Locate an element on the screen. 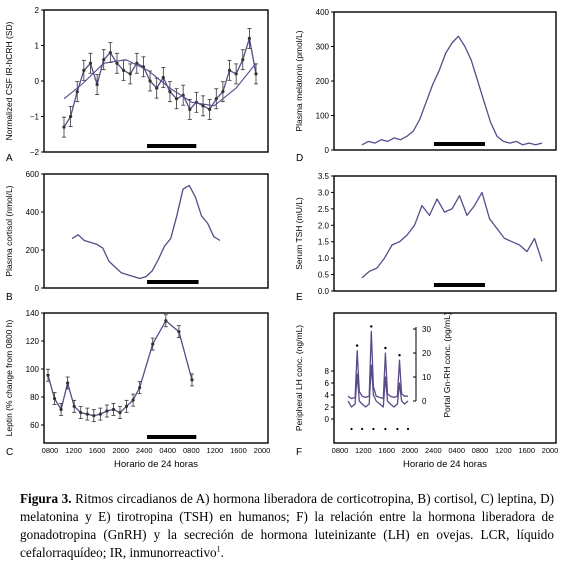 The height and width of the screenshot is (584, 572). y-tick-label: 2.0 is located at coordinates (324, 225).